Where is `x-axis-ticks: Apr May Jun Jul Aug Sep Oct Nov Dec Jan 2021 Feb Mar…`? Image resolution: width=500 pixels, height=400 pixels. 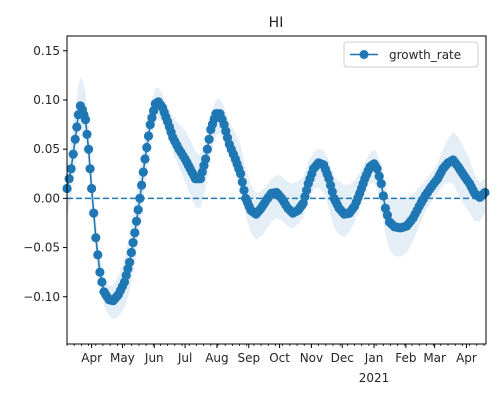 x-axis-ticks: Apr May Jun Jul Aug Sep Oct Nov Dec Jan 2021 Feb Mar… is located at coordinates (275, 364).